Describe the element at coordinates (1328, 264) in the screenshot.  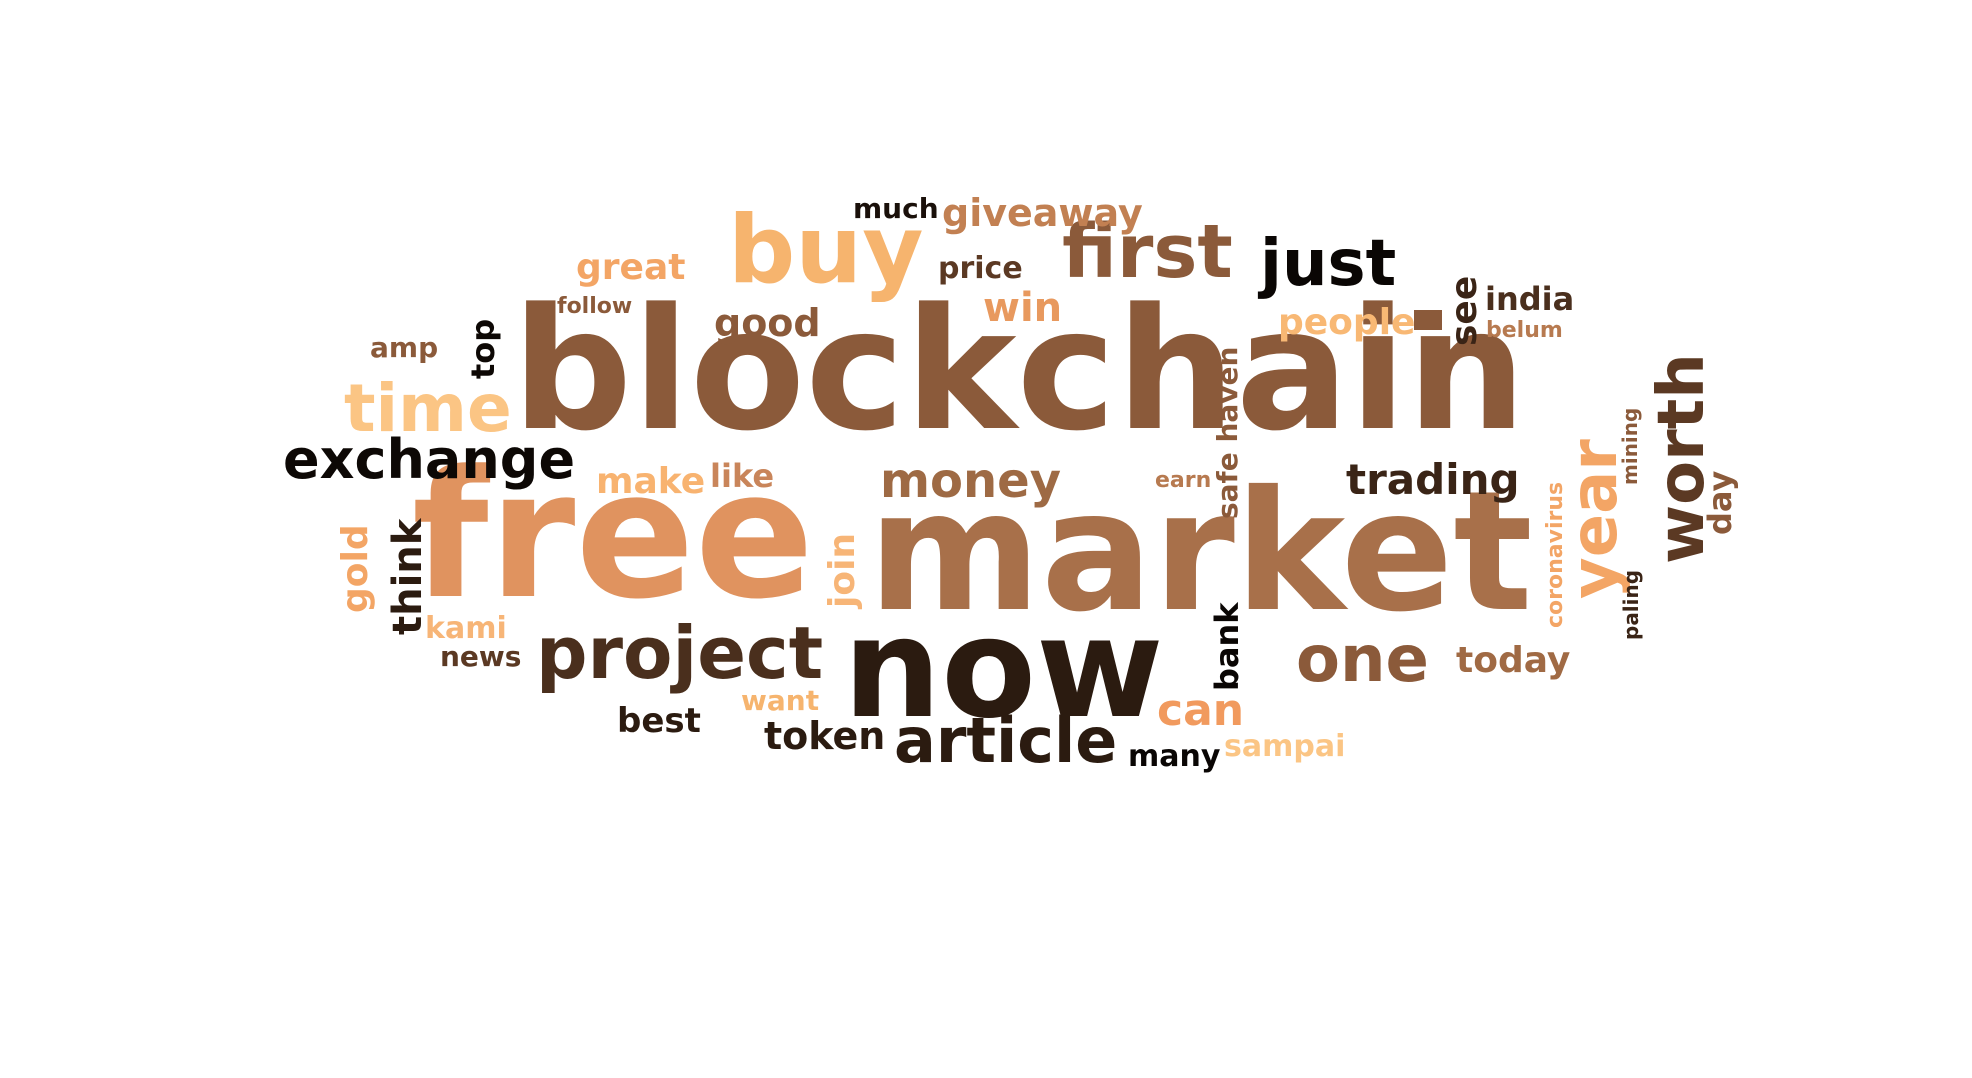
I see `word-just: just` at that location.